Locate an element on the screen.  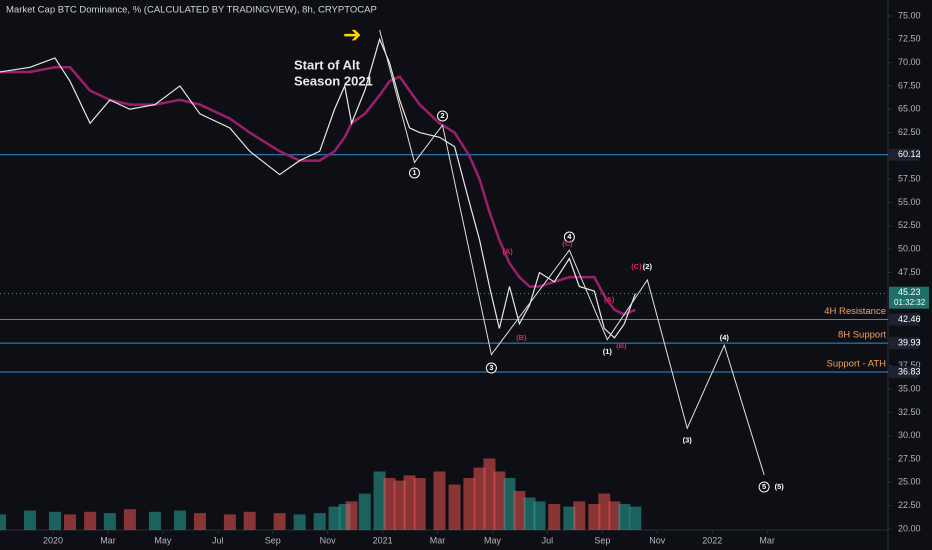
y-tick-label: 47.50 is located at coordinates (909, 272).